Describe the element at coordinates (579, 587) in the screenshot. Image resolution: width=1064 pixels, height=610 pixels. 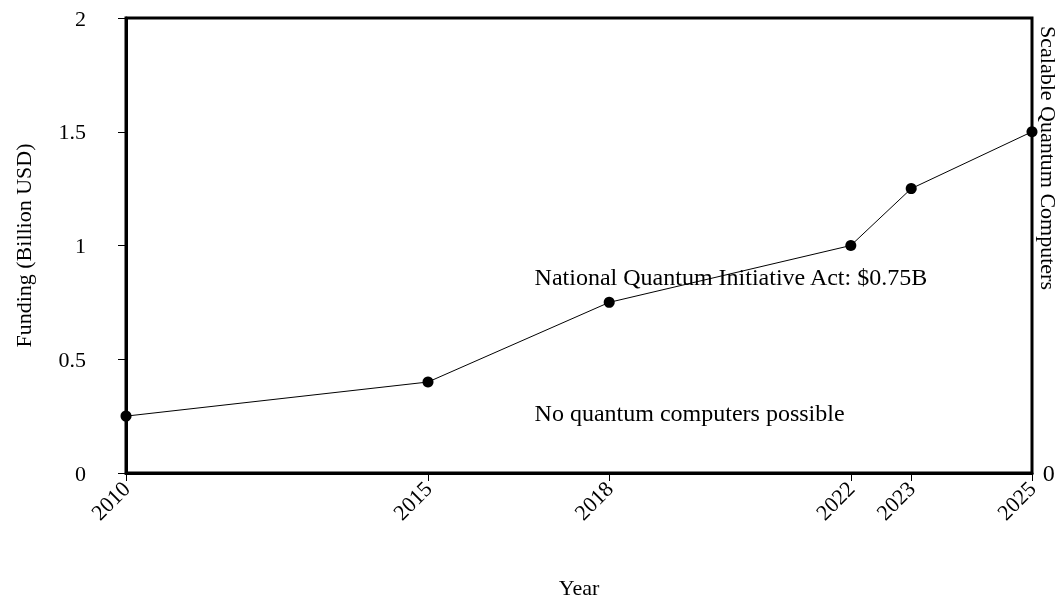
I see `x-axis-title: Year` at that location.